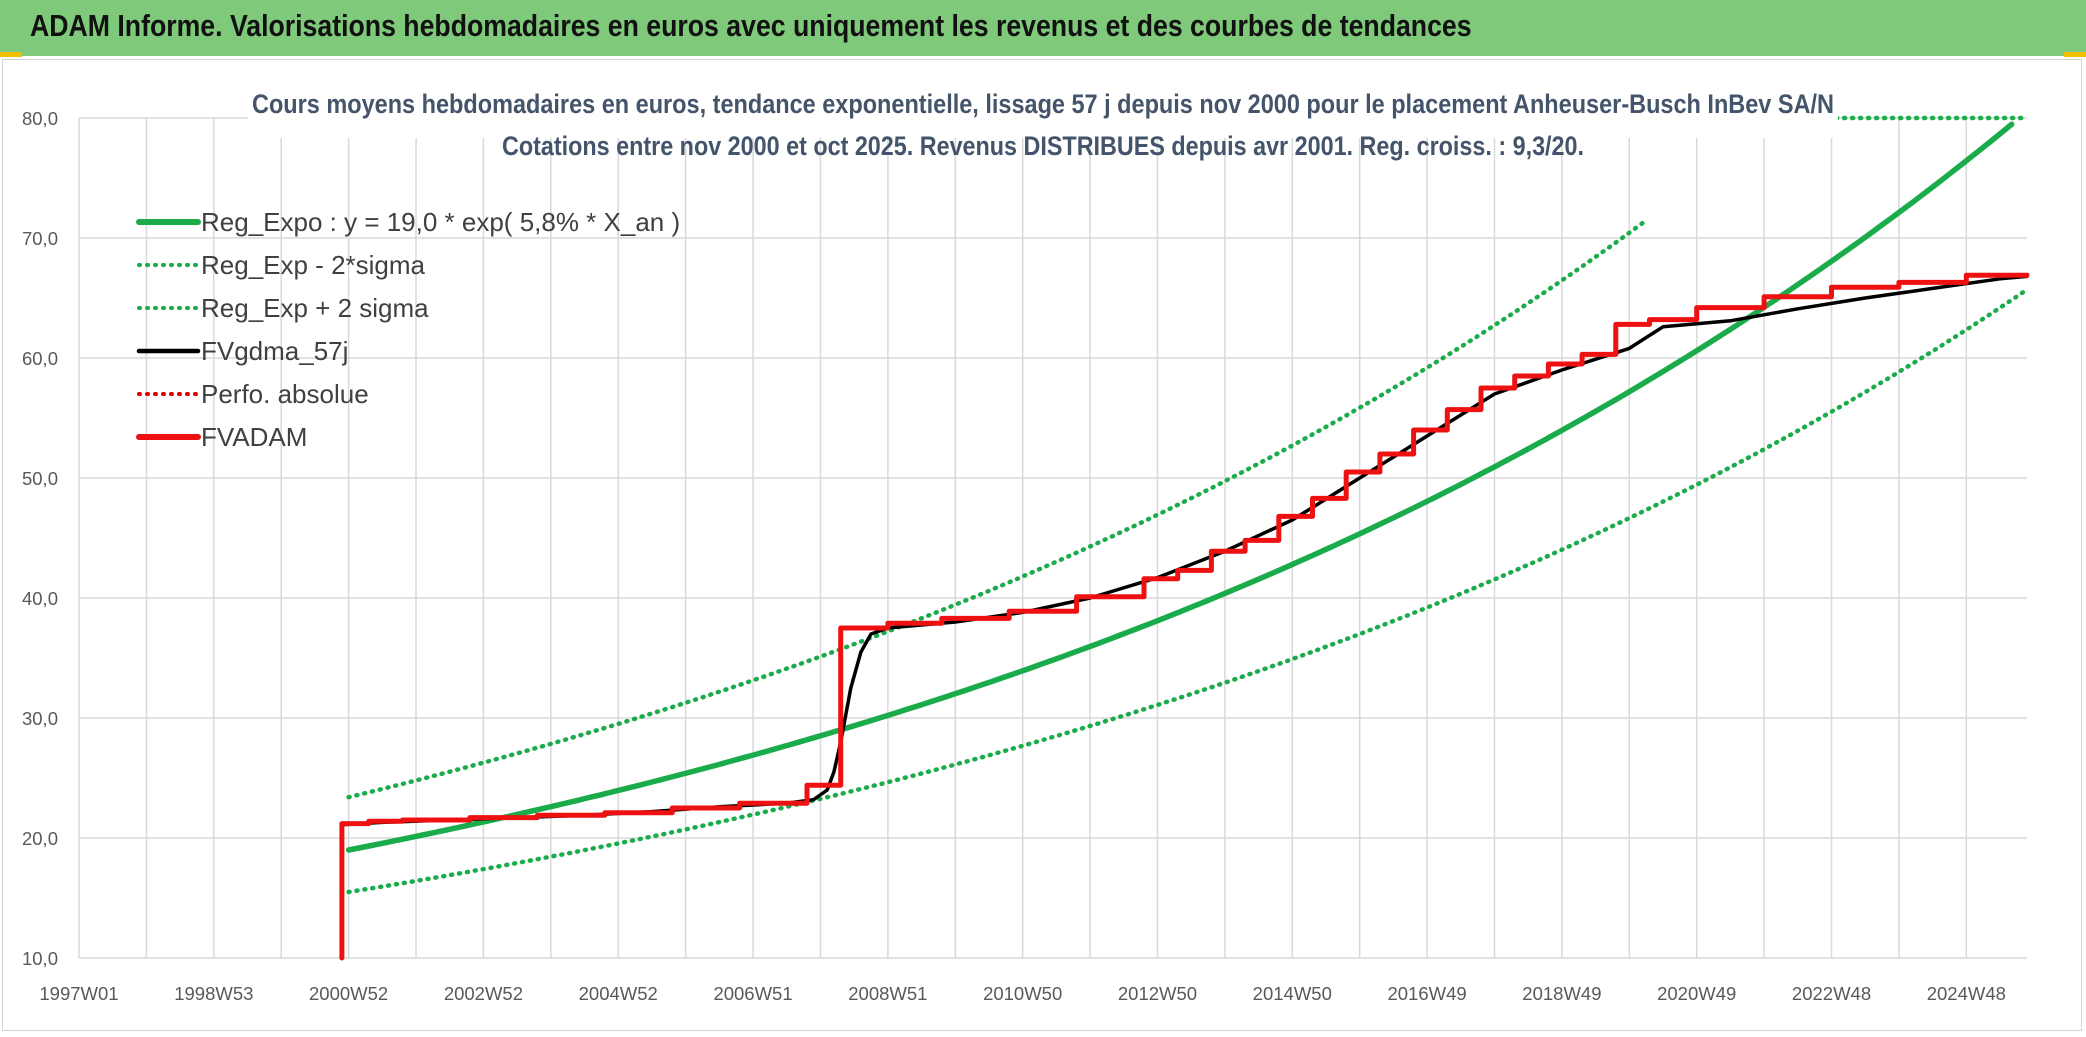 This screenshot has width=2086, height=1037. What do you see at coordinates (887, 993) in the screenshot?
I see `x-tick-label: 2008W51` at bounding box center [887, 993].